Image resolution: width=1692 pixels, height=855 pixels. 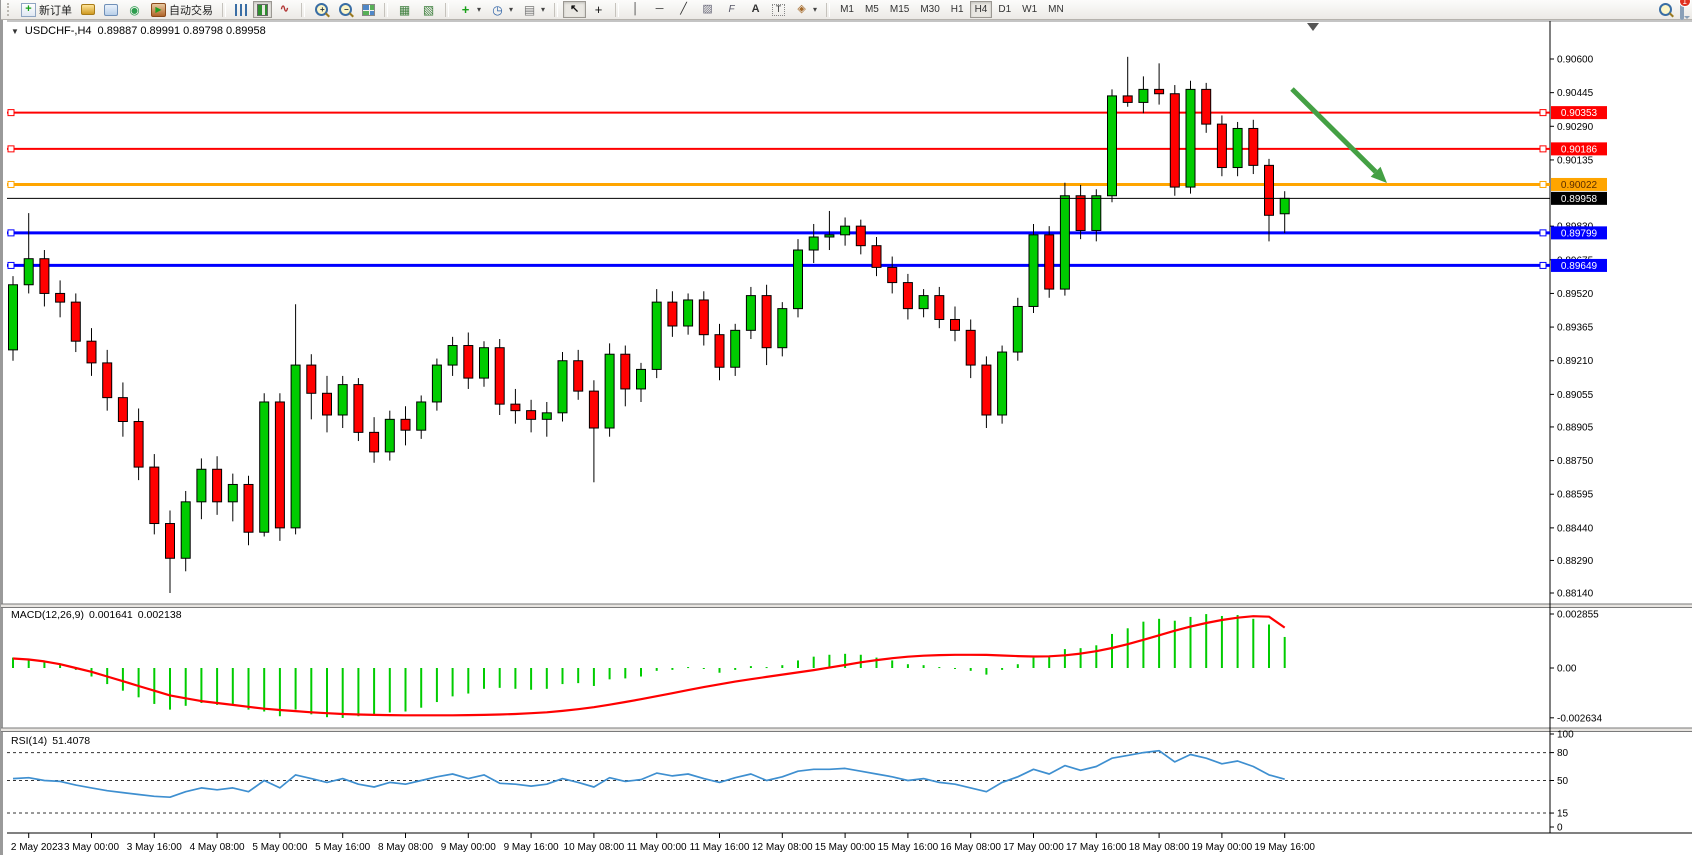 What do you see at coordinates (1565, 735) in the screenshot?
I see `rsi-tick-label: 100` at bounding box center [1565, 735].